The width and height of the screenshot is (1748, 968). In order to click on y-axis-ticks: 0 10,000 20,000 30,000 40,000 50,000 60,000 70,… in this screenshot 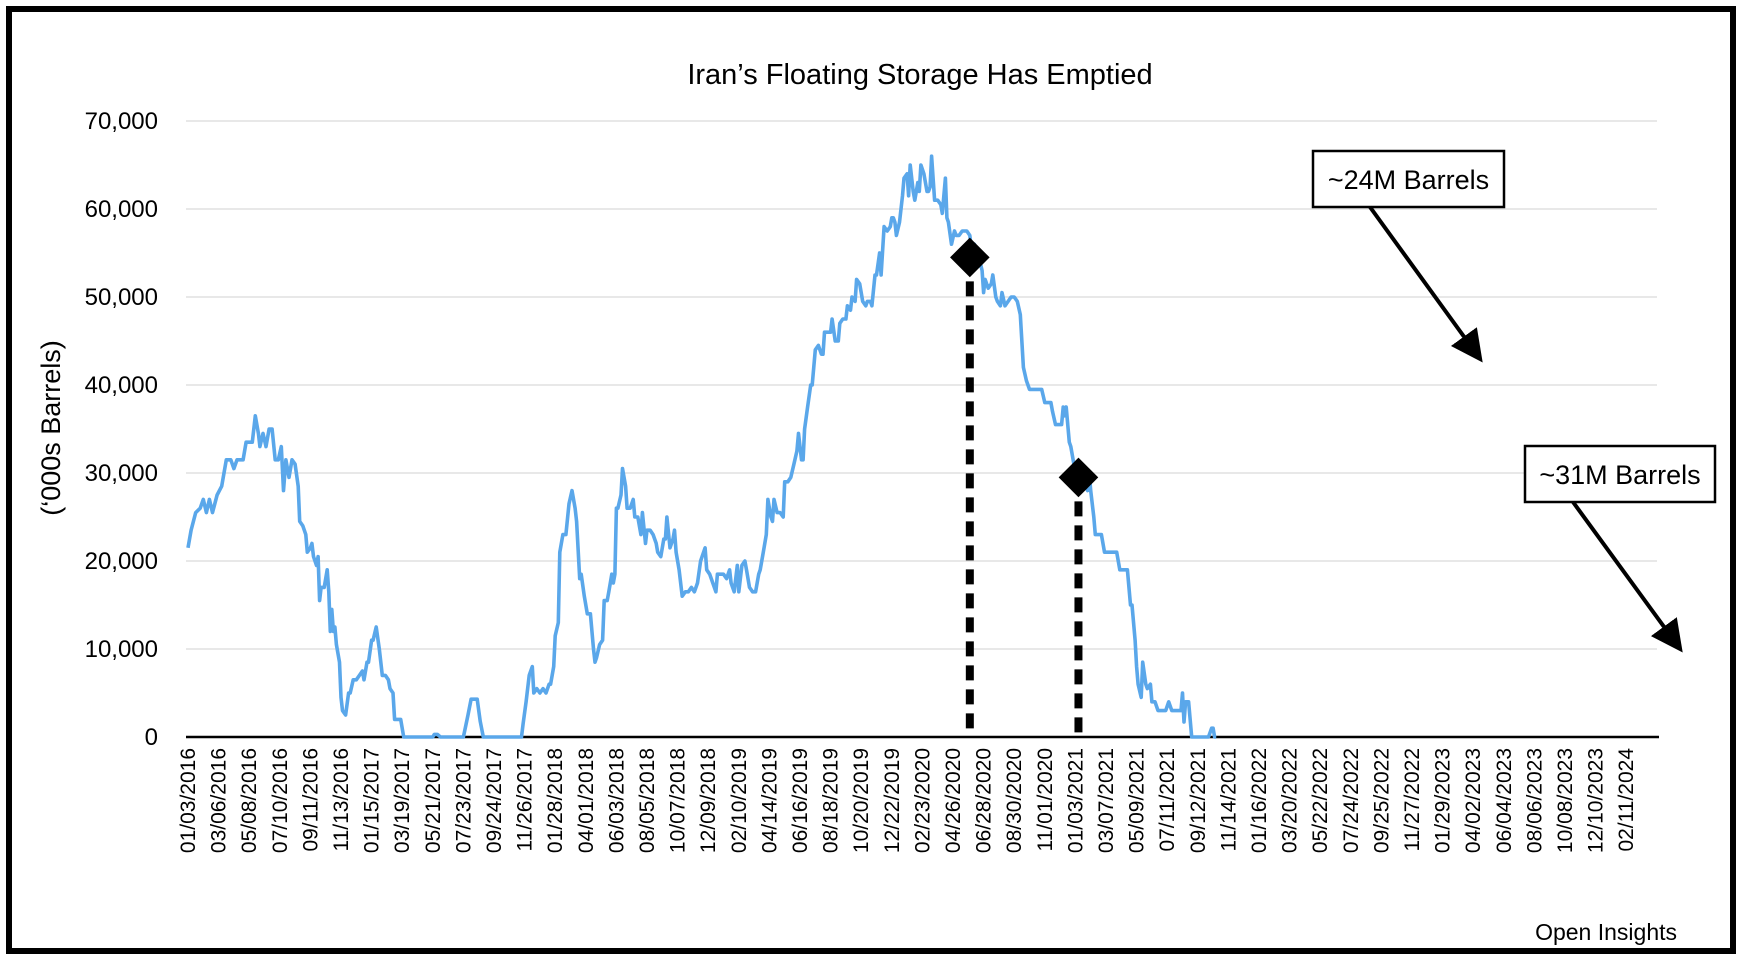, I will do `click(121, 429)`.